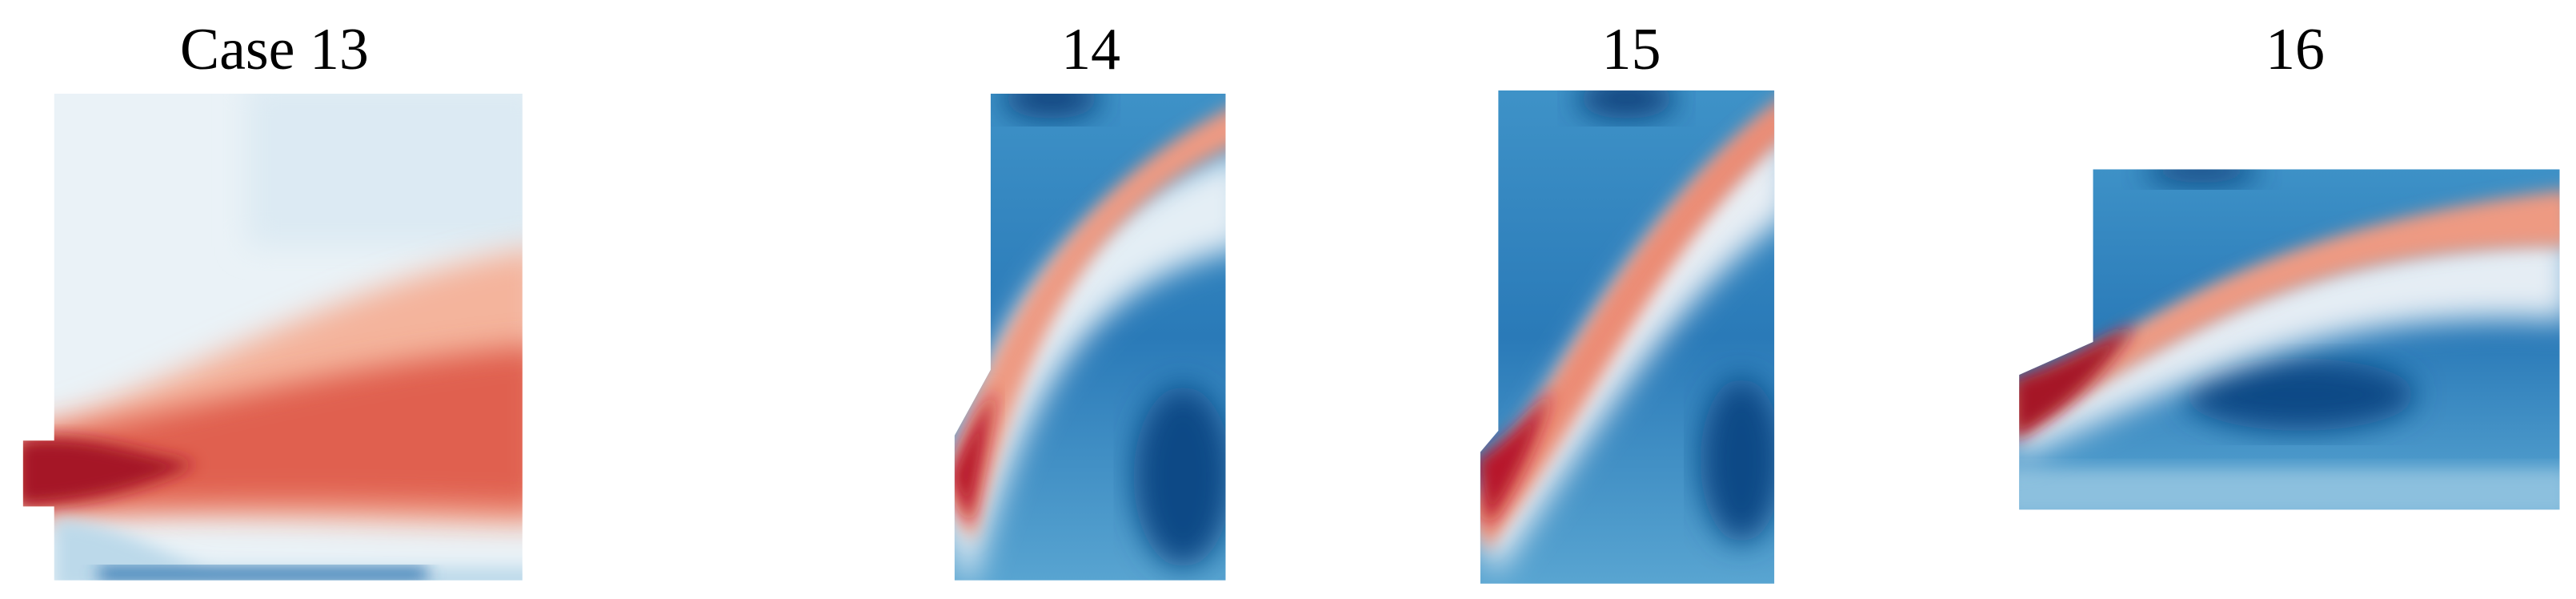 This screenshot has height=599, width=2576. What do you see at coordinates (1090, 49) in the screenshot?
I see `panel-title: 14` at bounding box center [1090, 49].